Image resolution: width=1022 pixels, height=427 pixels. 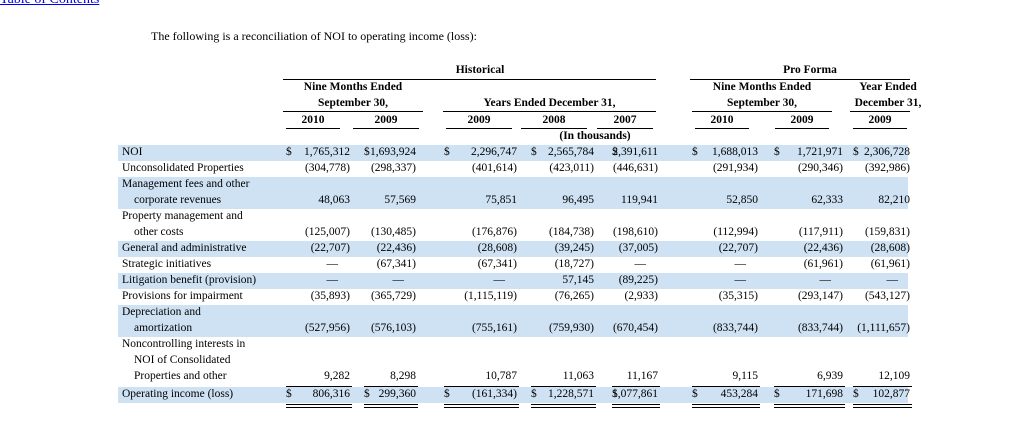 I want to click on table-cell: (304,778), so click(x=327, y=168).